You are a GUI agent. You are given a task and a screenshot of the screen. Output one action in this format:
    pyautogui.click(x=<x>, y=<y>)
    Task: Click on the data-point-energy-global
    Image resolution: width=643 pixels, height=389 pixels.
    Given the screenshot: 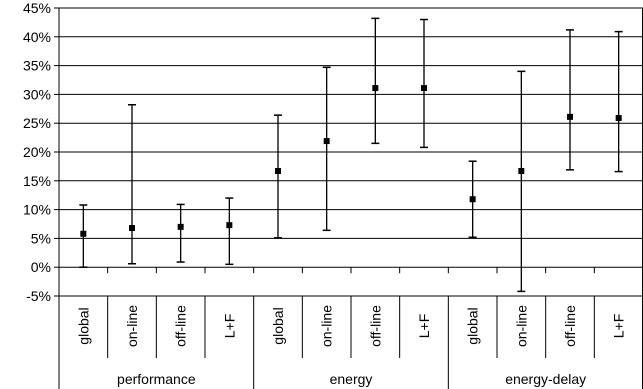 What is the action you would take?
    pyautogui.click(x=278, y=176)
    